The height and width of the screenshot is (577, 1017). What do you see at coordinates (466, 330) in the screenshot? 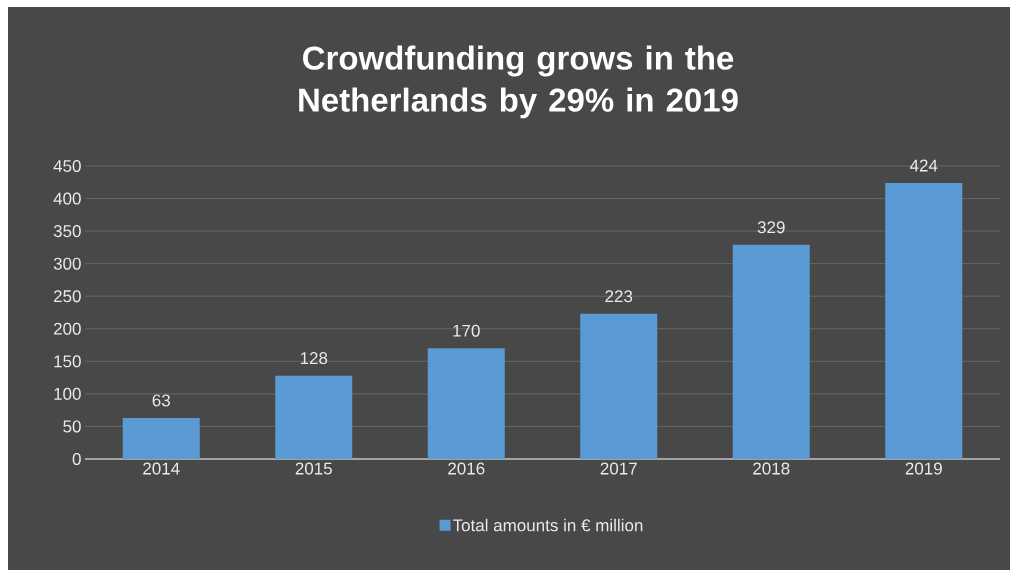
I see `data-label: 170` at bounding box center [466, 330].